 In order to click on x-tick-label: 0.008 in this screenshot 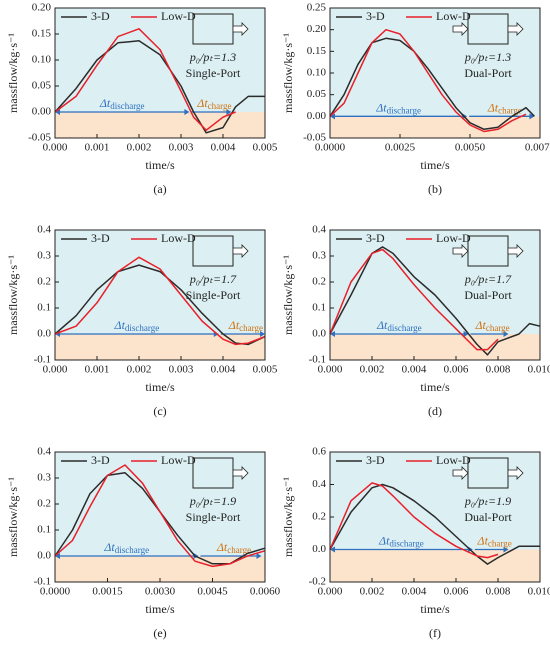, I will do `click(498, 592)`.